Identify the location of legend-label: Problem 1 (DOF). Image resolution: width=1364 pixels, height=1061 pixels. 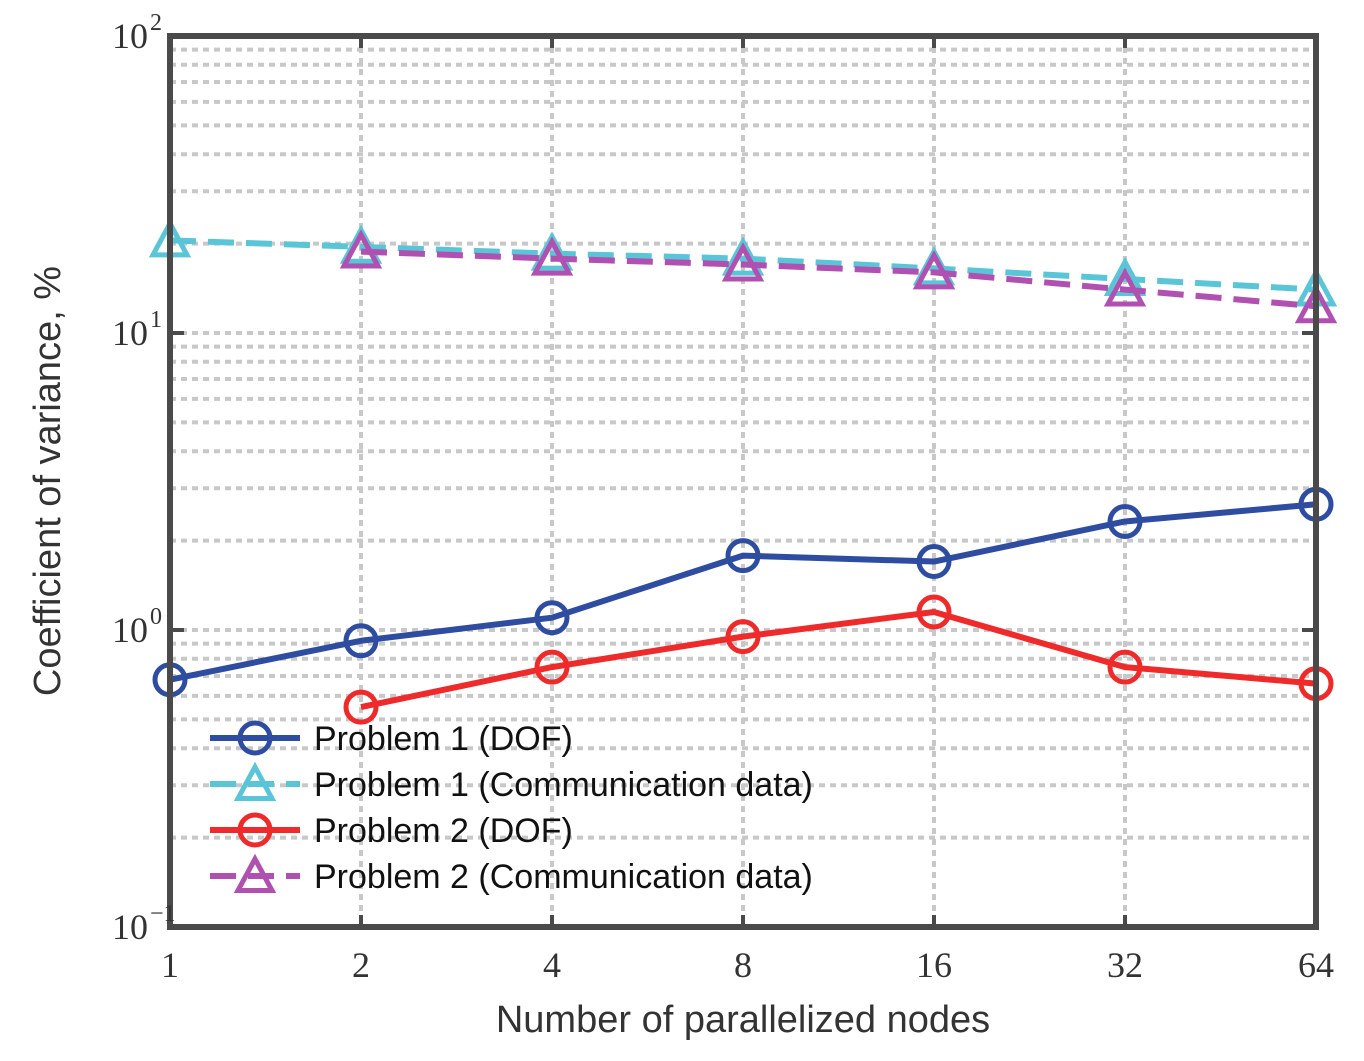
(443, 739).